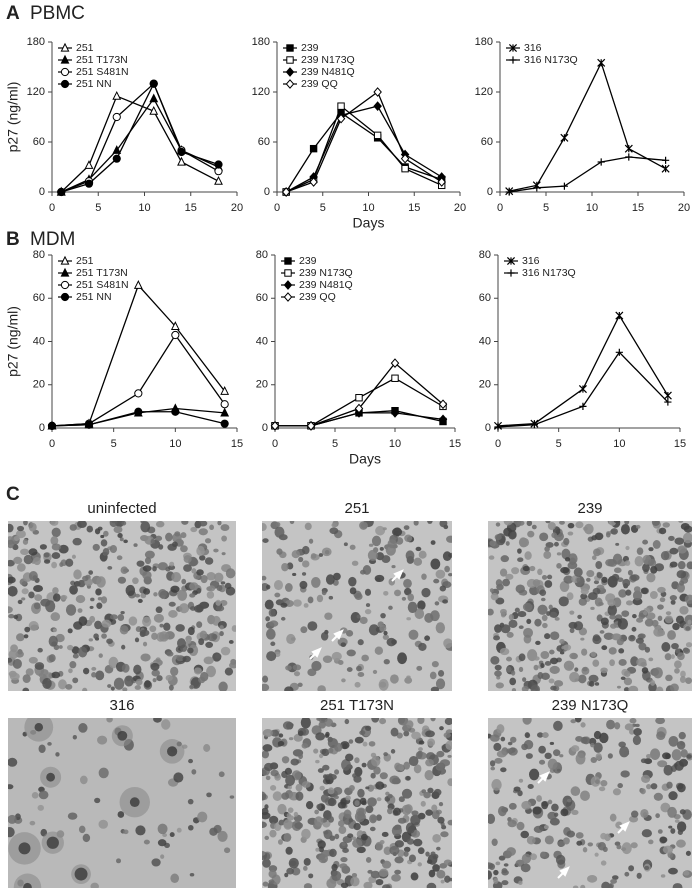 Image resolution: width=700 pixels, height=895 pixels. Describe the element at coordinates (52, 239) in the screenshot. I see `panel-label: MDM` at that location.